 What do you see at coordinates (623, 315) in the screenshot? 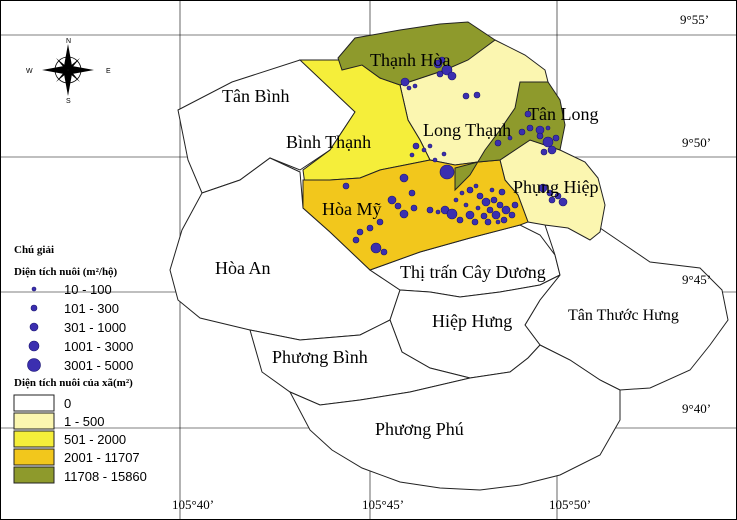
I see `label-tan-thuoc-hung: Tân Thước Hưng` at bounding box center [623, 315].